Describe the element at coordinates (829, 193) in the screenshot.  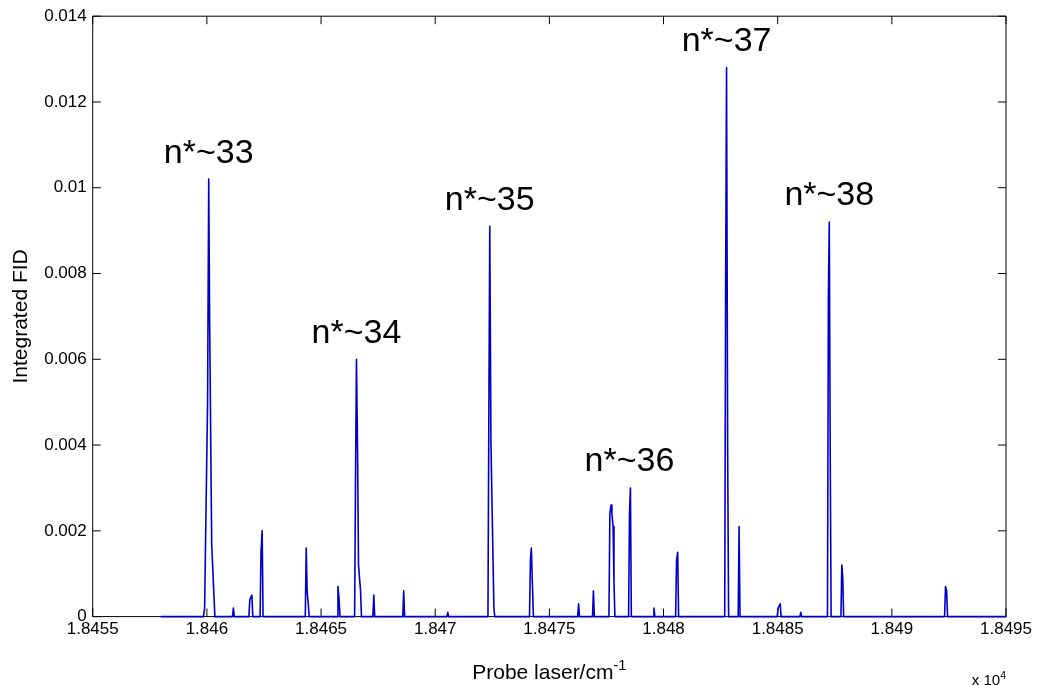
I see `annotation: n*~38` at that location.